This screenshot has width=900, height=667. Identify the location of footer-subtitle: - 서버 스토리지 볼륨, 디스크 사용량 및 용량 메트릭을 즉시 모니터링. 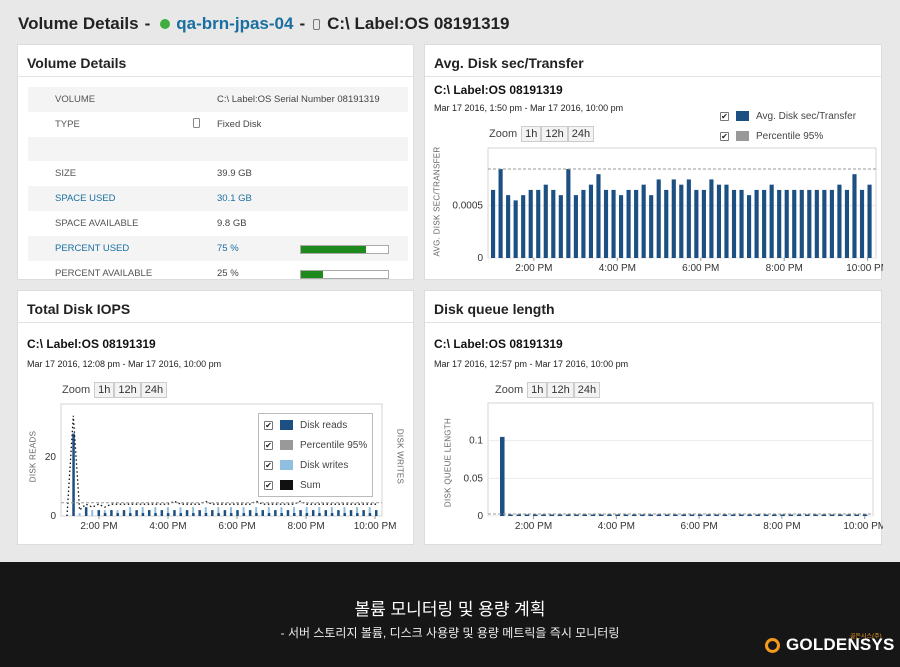
(450, 633).